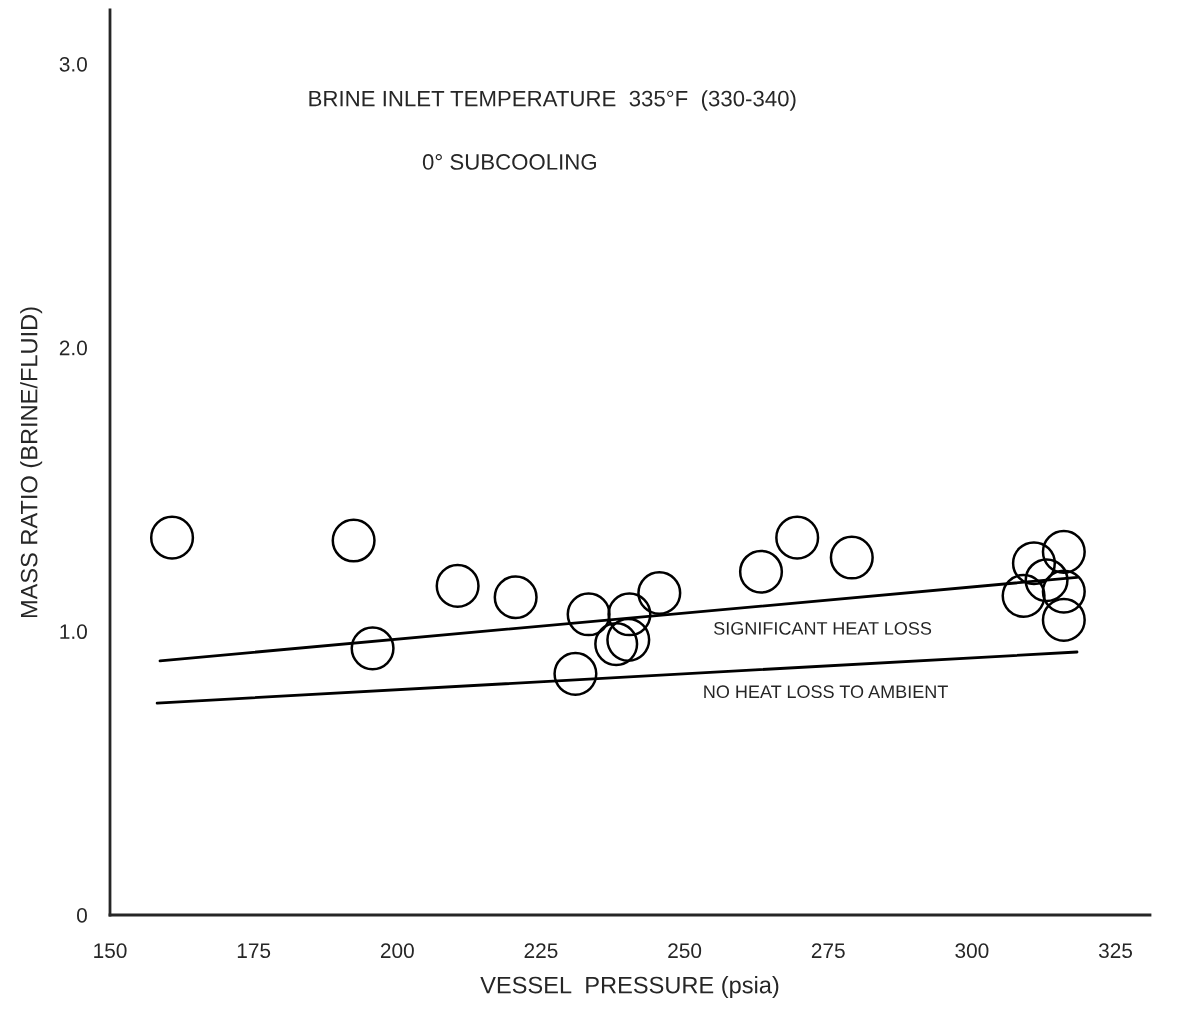 This screenshot has width=1181, height=1023. Describe the element at coordinates (552, 100) in the screenshot. I see `text: BRINE INLET TEMPERATURE 335°F (330-340)` at that location.